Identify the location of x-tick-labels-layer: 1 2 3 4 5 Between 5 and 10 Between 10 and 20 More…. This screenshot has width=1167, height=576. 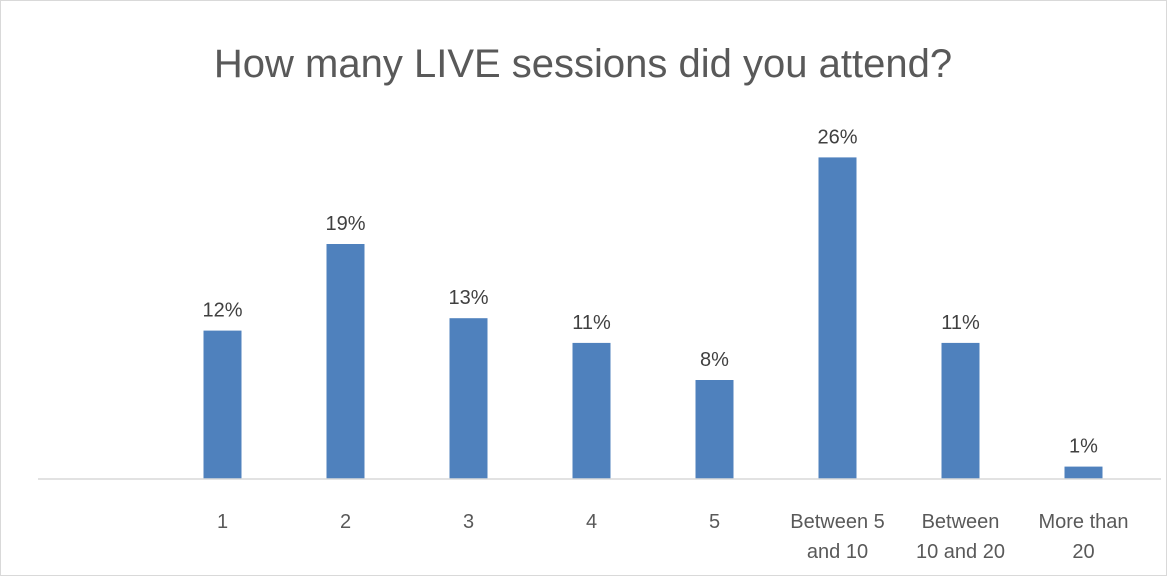
(673, 537).